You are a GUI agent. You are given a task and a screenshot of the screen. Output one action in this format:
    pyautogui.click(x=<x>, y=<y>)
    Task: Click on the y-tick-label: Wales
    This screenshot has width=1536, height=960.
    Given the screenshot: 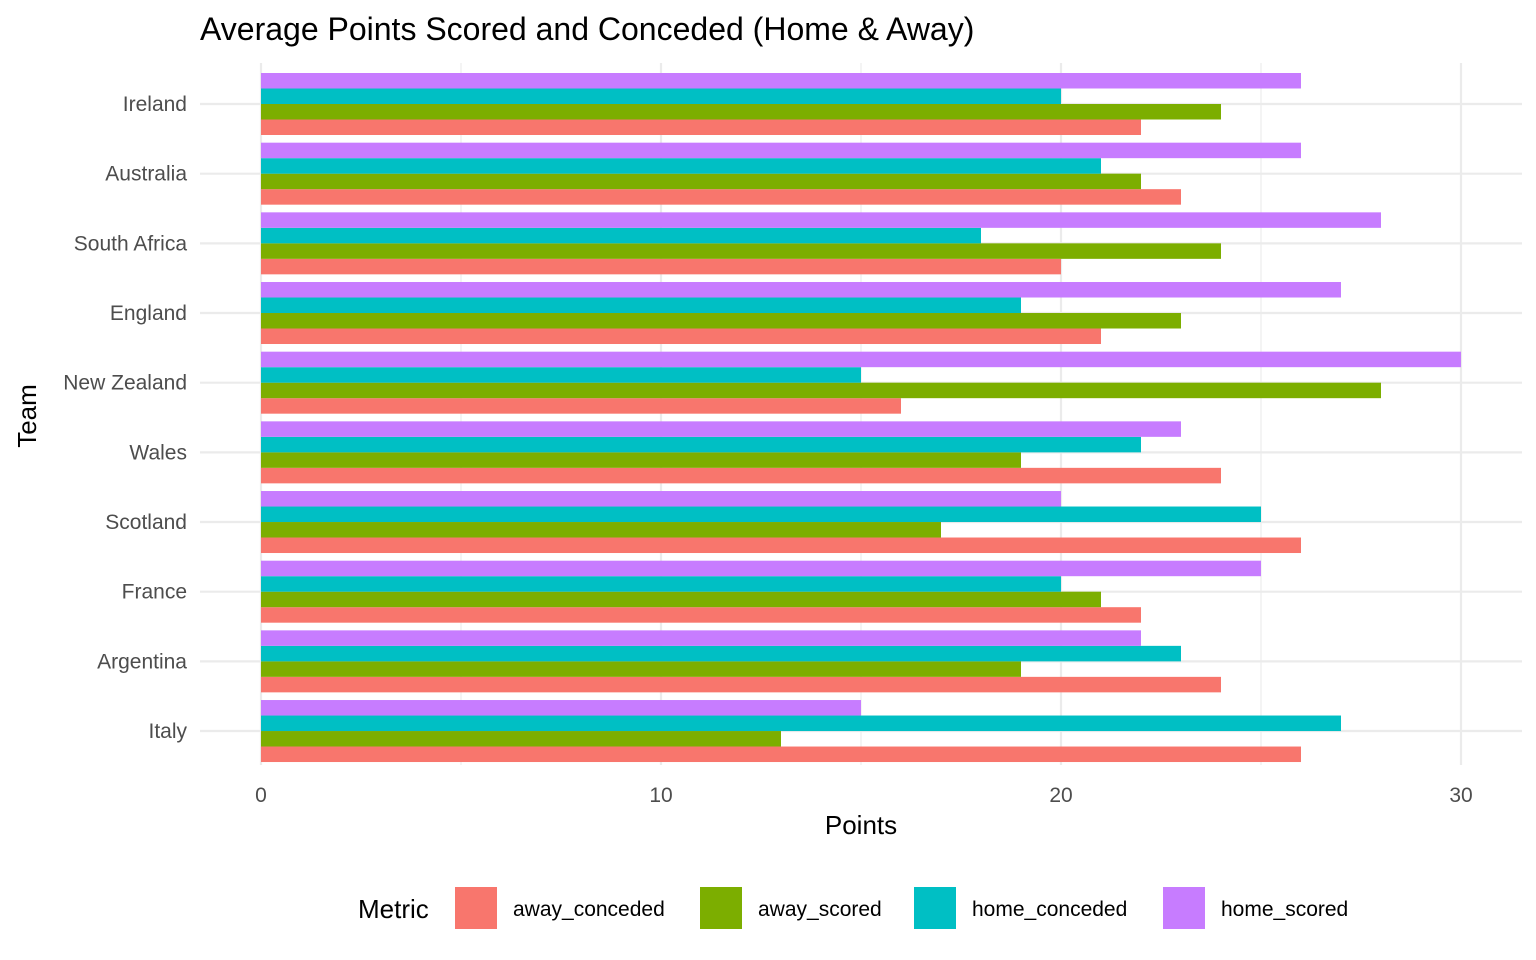 What is the action you would take?
    pyautogui.click(x=158, y=452)
    